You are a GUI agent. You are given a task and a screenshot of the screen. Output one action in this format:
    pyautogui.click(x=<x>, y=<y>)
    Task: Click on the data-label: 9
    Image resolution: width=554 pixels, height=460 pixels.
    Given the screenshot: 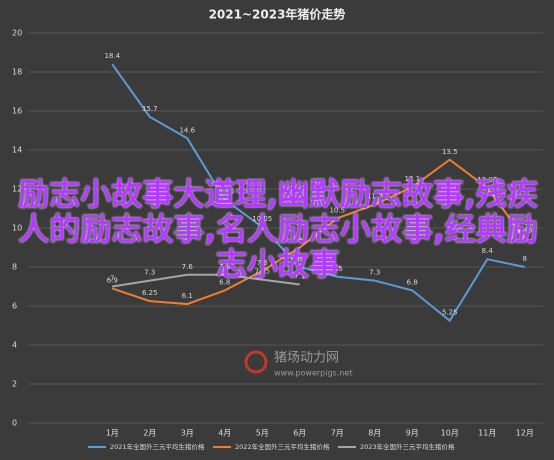 What is the action you would take?
    pyautogui.click(x=300, y=240)
    